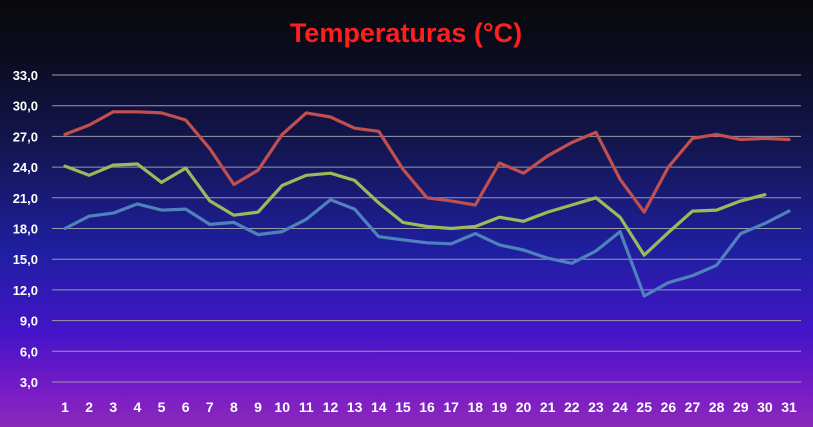 This screenshot has height=427, width=813. Describe the element at coordinates (234, 407) in the screenshot. I see `x-tick-label: 8` at that location.